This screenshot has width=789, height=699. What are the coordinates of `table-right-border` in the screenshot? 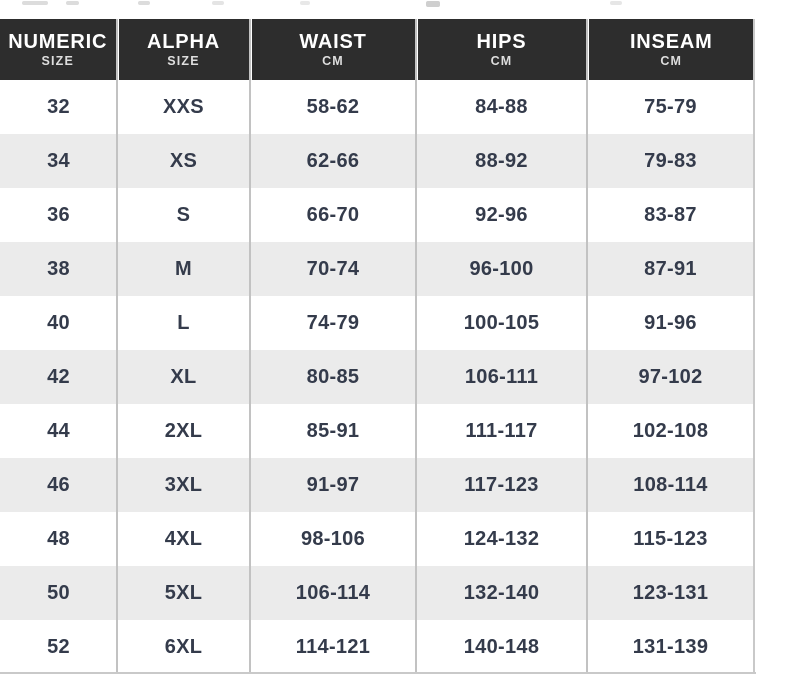 It's located at (754, 346).